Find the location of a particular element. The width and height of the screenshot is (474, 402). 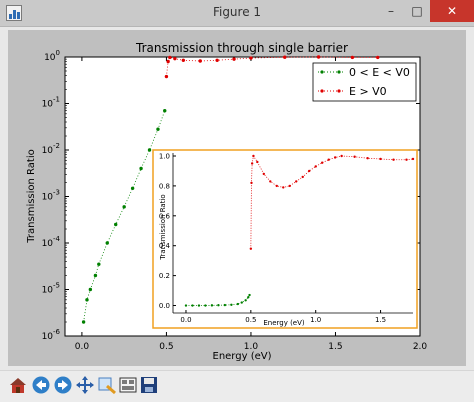

main-y-tick-label: 10⁻⁶ is located at coordinates (51, 335).